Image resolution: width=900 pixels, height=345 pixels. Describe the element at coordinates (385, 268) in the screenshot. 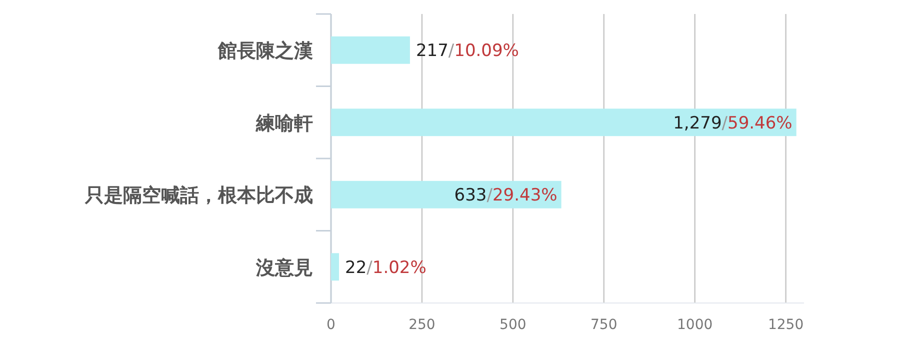

I see `data-label: 22/1.02%` at that location.